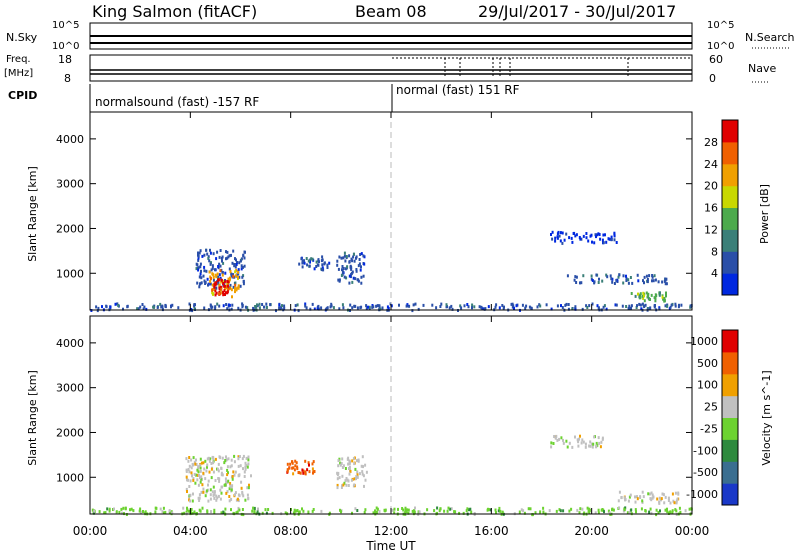 The image size is (800, 554). I want to click on nsky-tick-top: 10^5, so click(65, 25).